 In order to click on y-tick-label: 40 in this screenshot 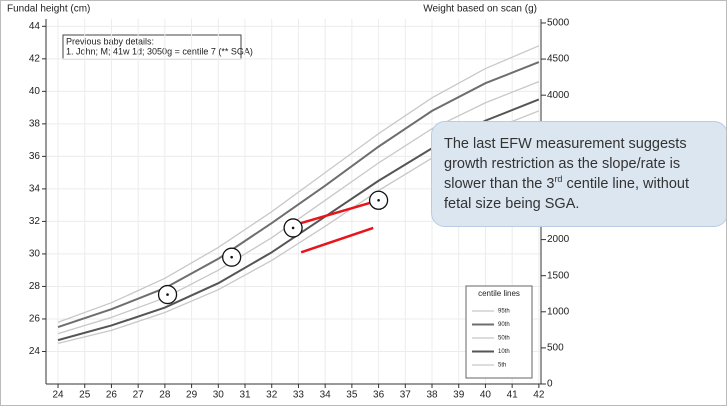, I will do `click(35, 91)`.